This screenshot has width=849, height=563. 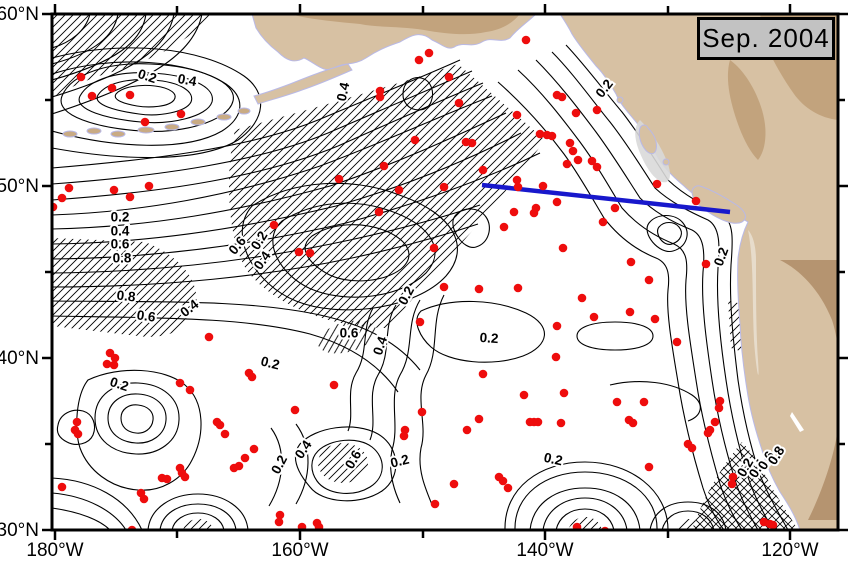 What do you see at coordinates (718, 204) in the screenshot?
I see `vancouver-island` at bounding box center [718, 204].